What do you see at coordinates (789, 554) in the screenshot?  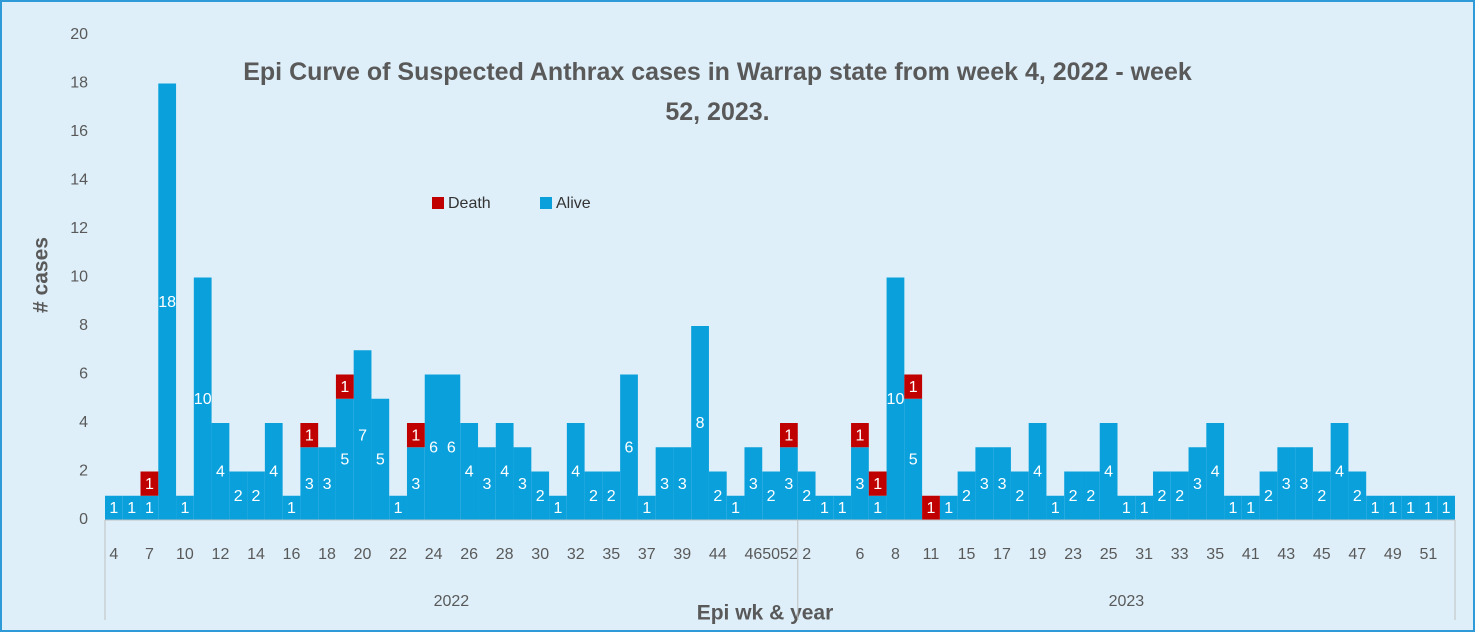 I see `x-tick-label: 52` at bounding box center [789, 554].